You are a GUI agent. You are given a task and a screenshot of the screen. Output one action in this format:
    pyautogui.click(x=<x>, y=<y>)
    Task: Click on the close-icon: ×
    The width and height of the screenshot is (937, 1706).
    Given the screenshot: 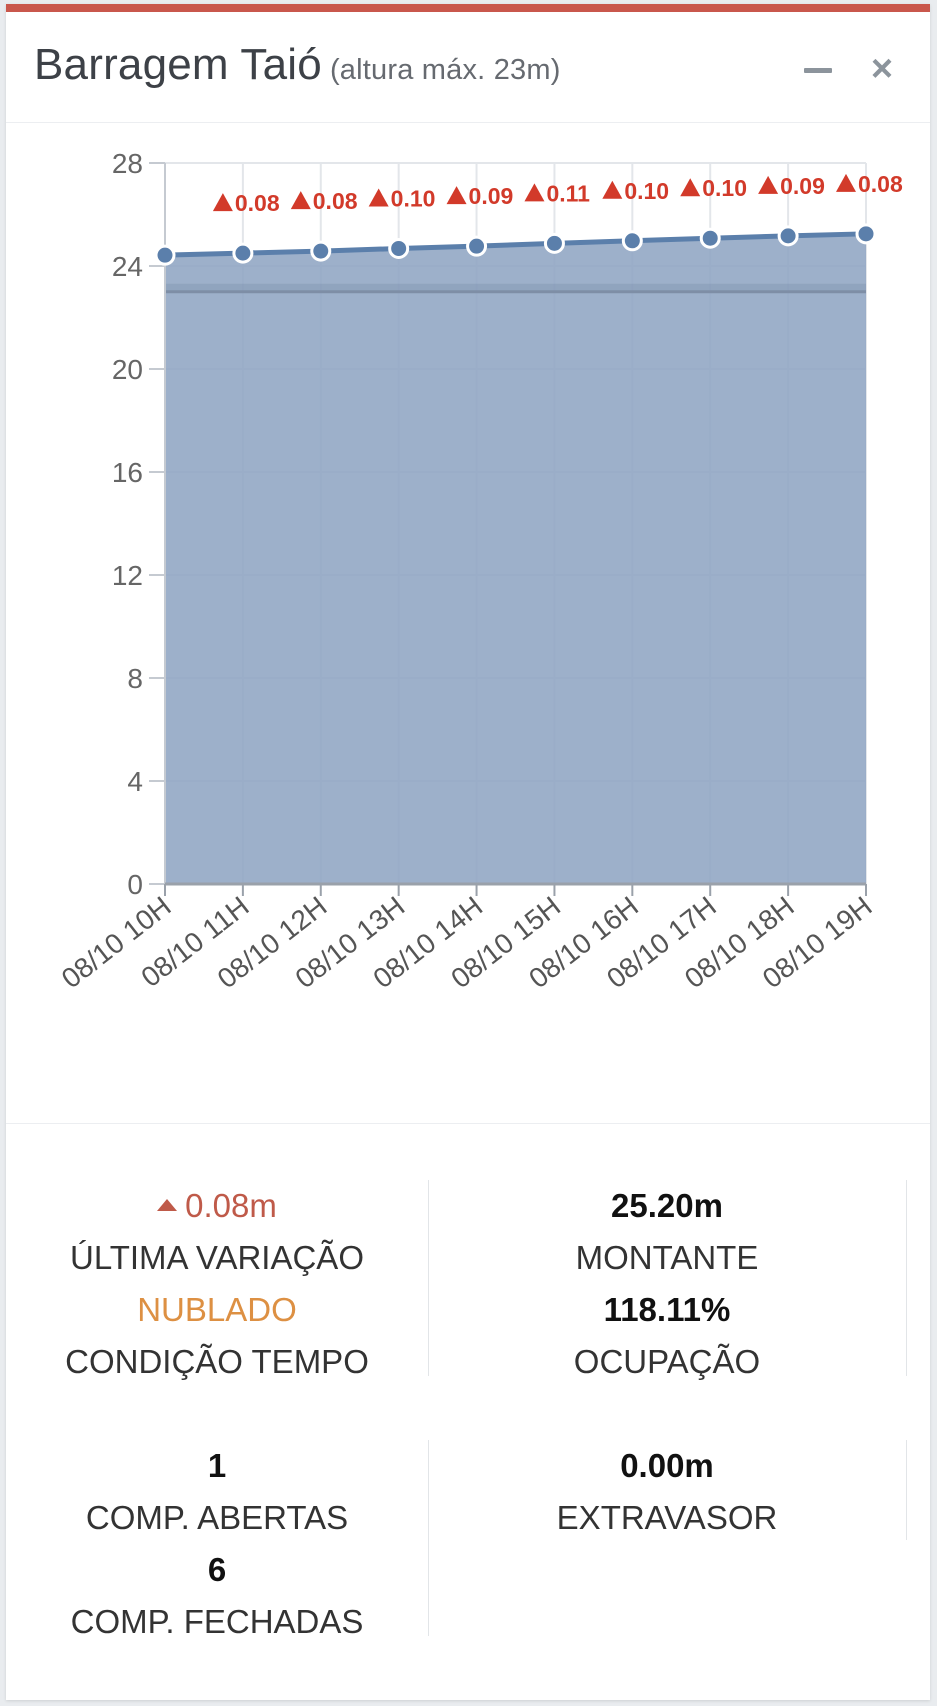 What is the action you would take?
    pyautogui.click(x=882, y=69)
    